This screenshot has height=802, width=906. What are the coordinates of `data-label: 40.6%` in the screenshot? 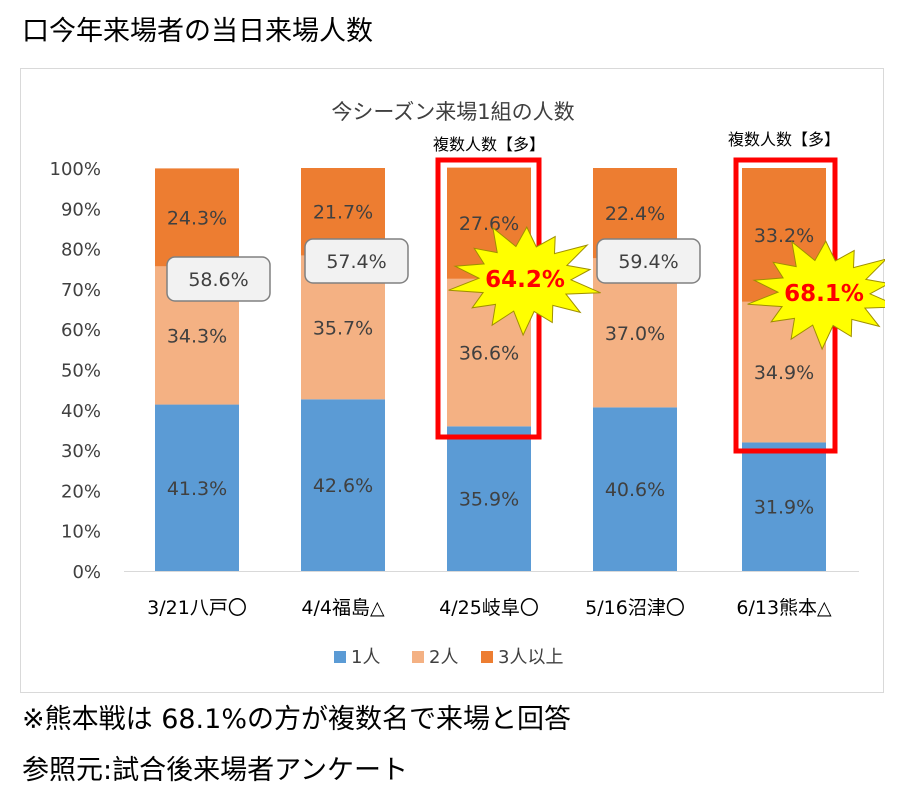 It's located at (635, 490).